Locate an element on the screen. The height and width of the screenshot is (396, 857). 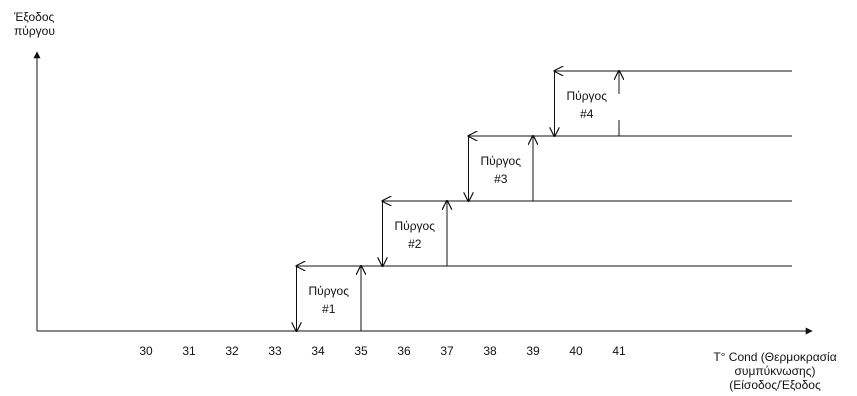
x-tick-39: 39 is located at coordinates (533, 351).